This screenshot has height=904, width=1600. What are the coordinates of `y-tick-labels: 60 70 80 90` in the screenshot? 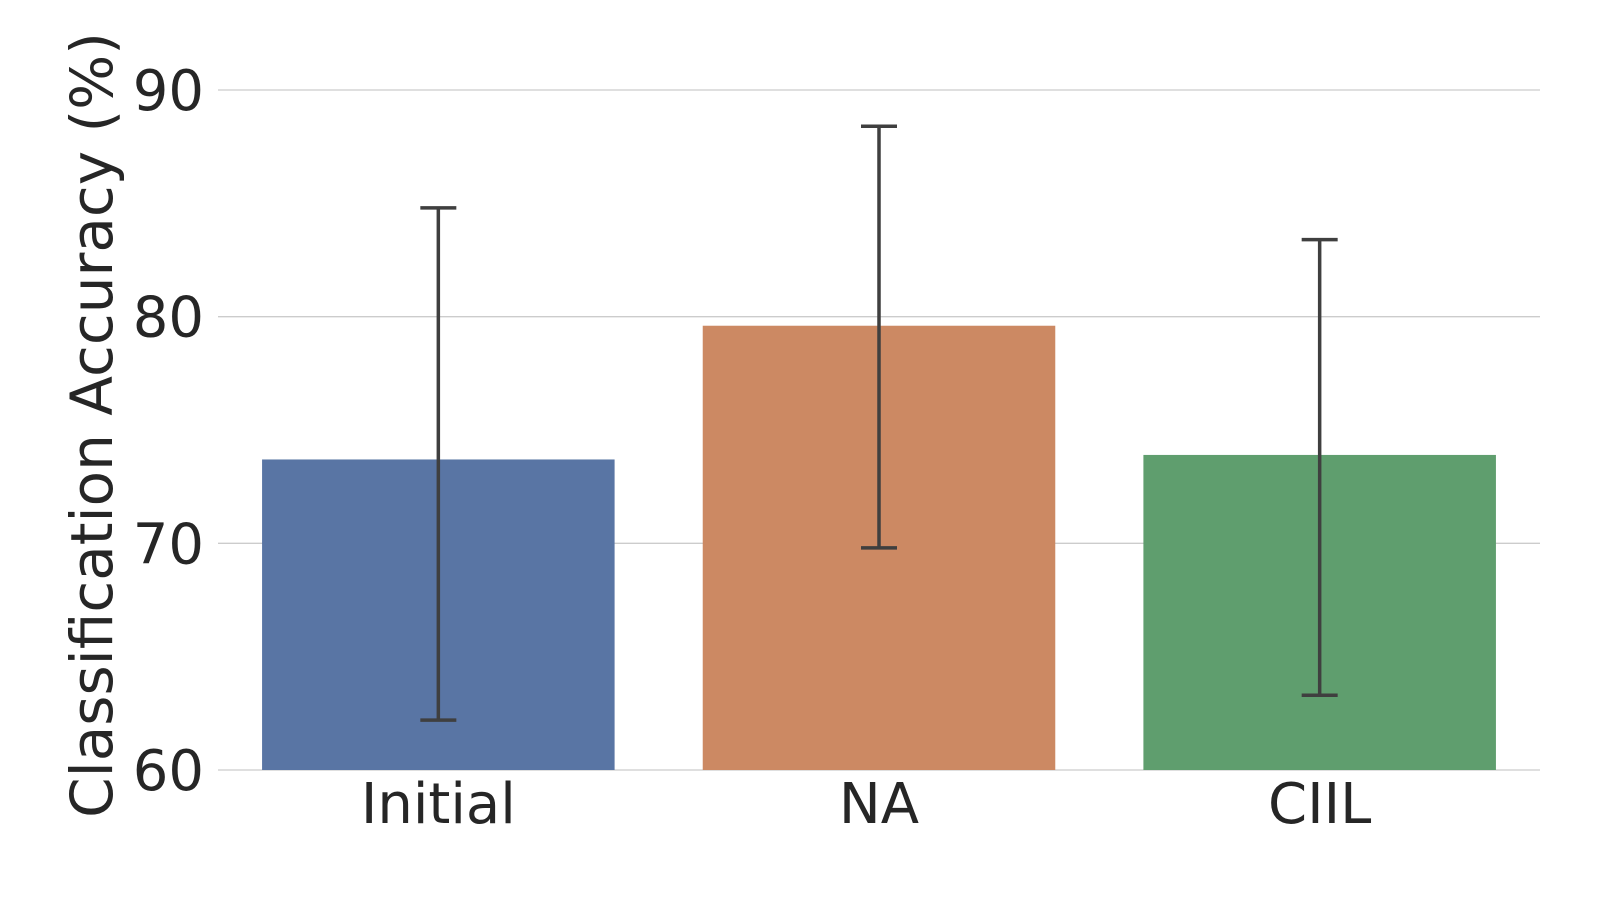 It's located at (168, 431).